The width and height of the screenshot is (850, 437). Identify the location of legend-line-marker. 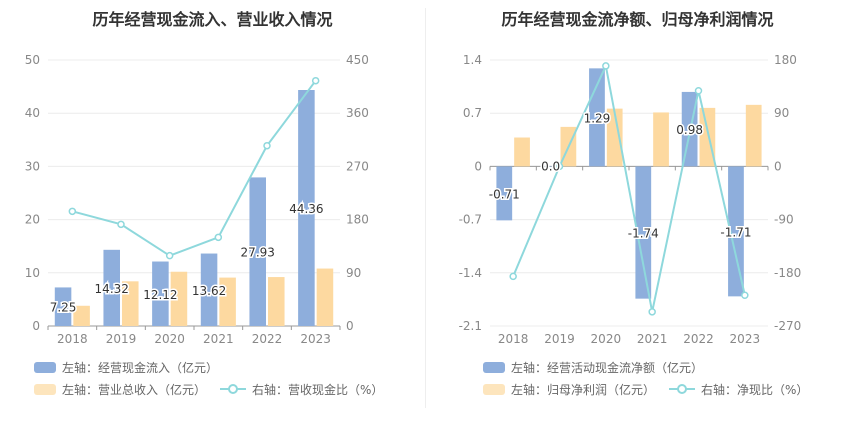
(682, 389).